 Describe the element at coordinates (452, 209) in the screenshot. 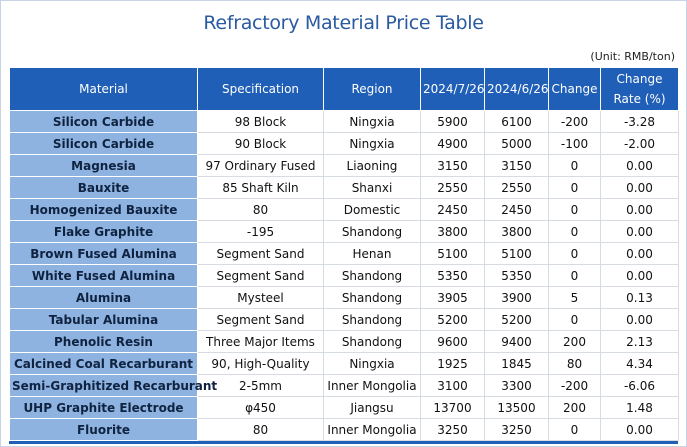

I see `current-price-cell: 2450` at that location.